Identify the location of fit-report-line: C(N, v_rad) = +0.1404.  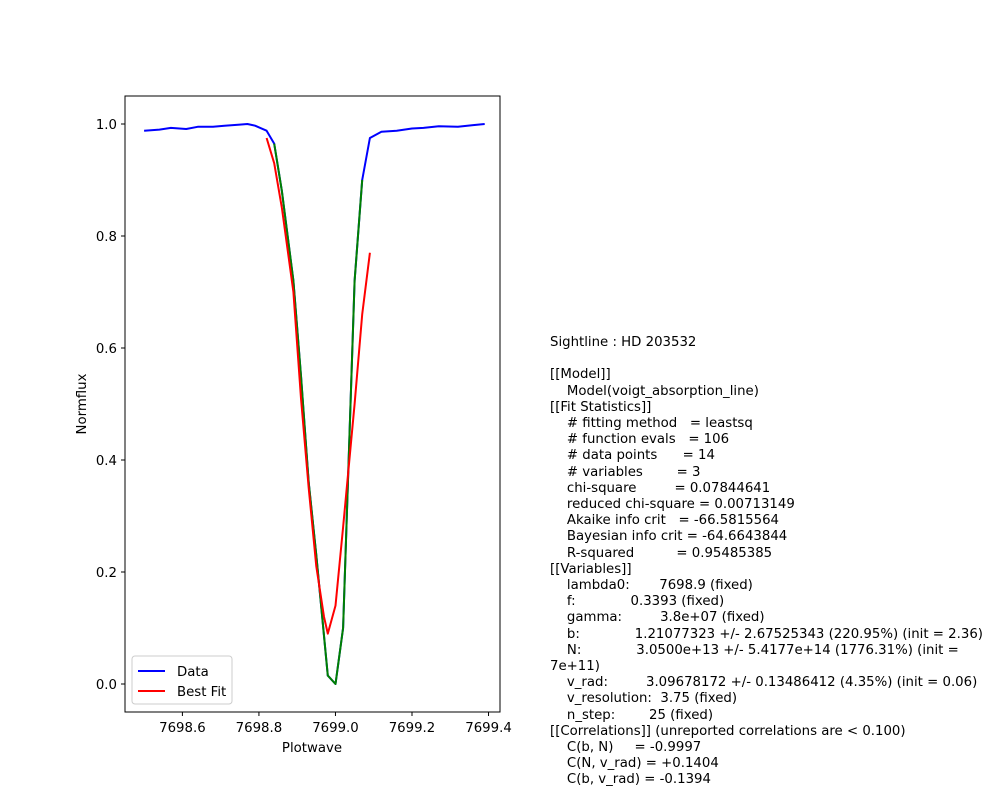
(775, 764).